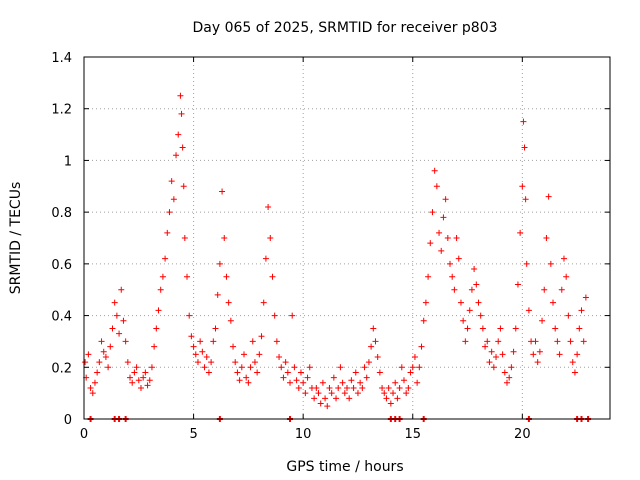 This screenshot has width=640, height=480. What do you see at coordinates (61, 368) in the screenshot?
I see `y-tick-label: 0.2` at bounding box center [61, 368].